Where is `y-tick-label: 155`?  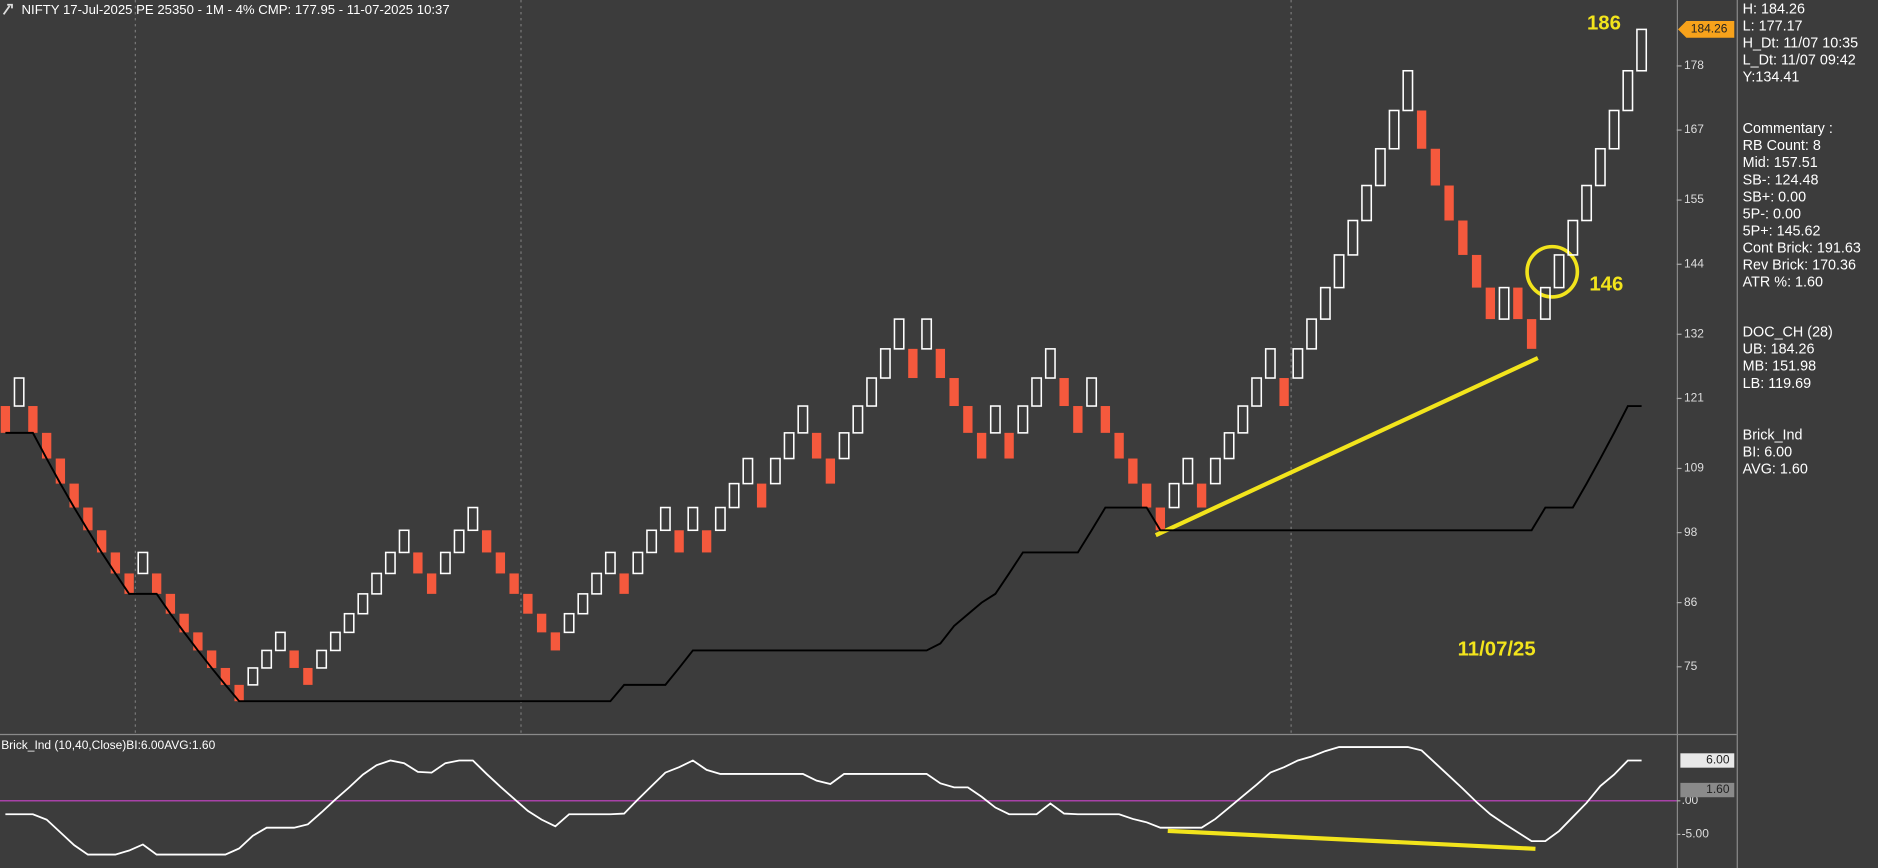
y-tick-label: 155 is located at coordinates (1694, 199).